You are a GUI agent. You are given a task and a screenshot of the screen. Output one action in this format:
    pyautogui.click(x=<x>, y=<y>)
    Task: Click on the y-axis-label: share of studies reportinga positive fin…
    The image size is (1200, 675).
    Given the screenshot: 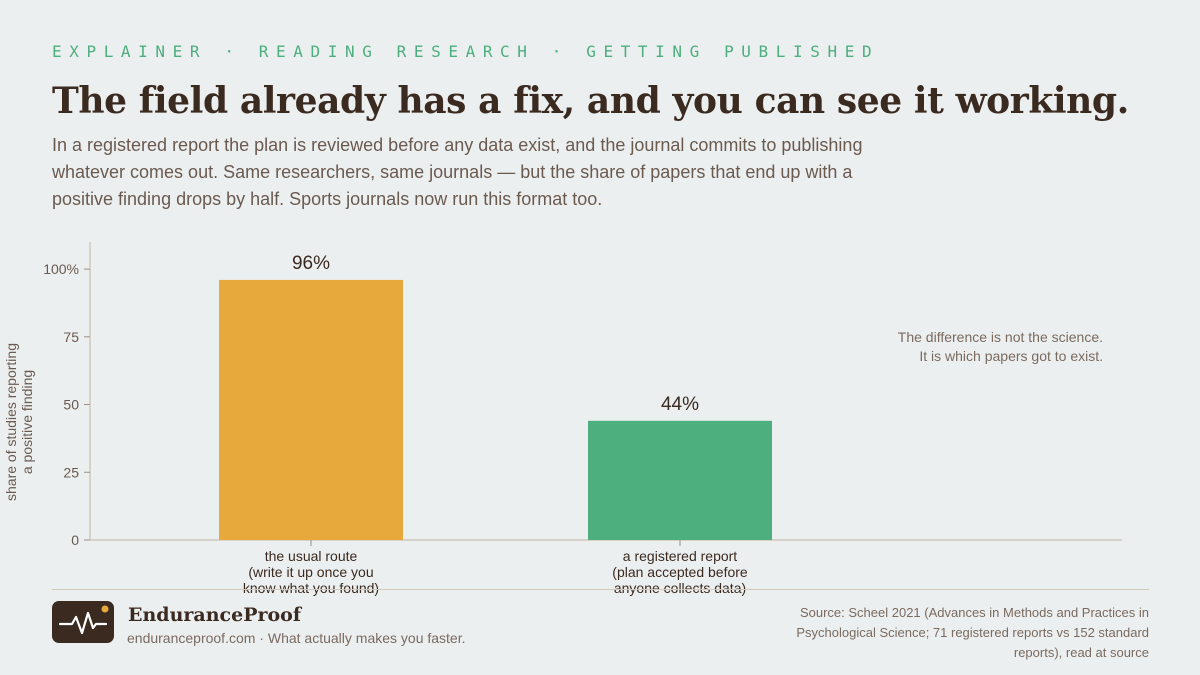 What is the action you would take?
    pyautogui.click(x=19, y=422)
    